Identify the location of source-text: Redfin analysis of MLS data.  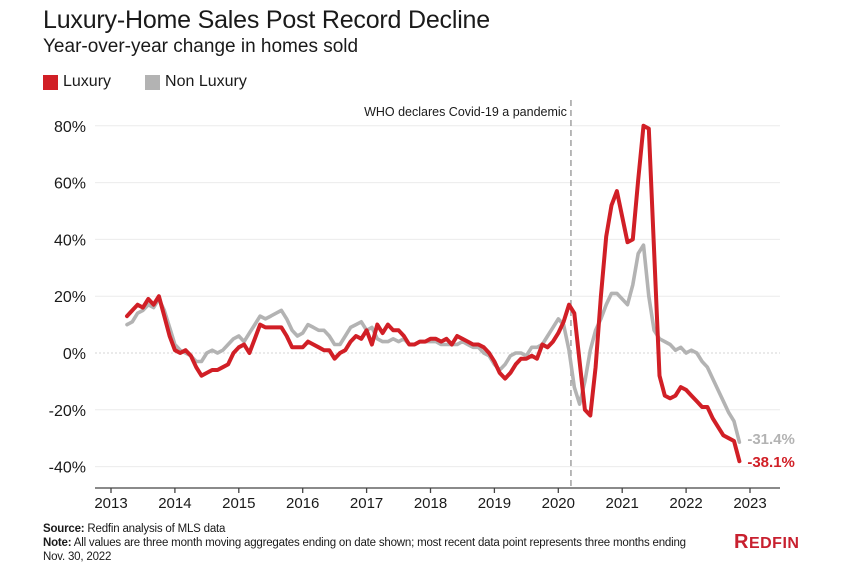
(155, 529).